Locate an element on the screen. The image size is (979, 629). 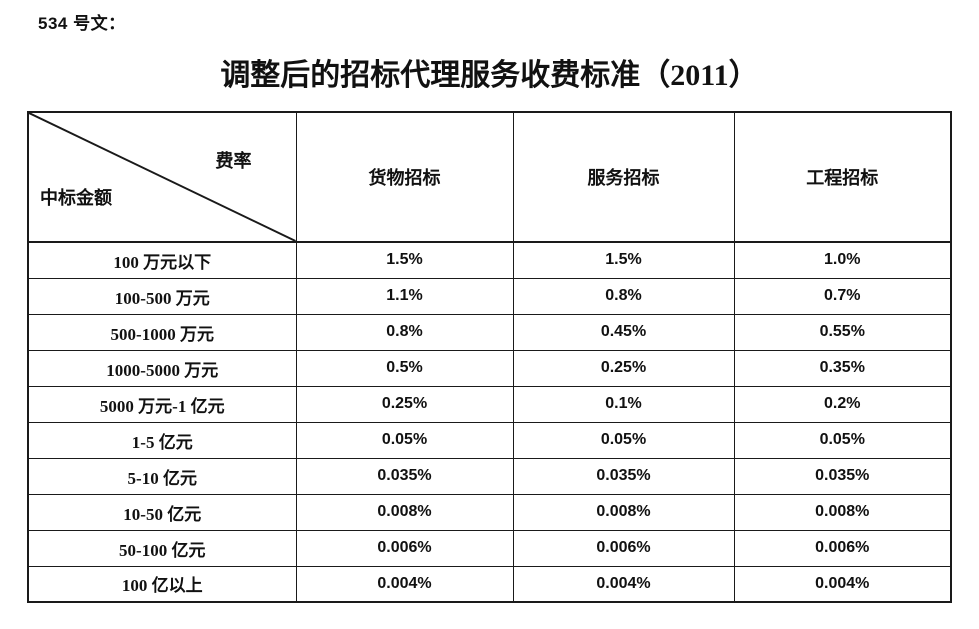
rate-cell-engineering: 0.7% is located at coordinates (842, 296).